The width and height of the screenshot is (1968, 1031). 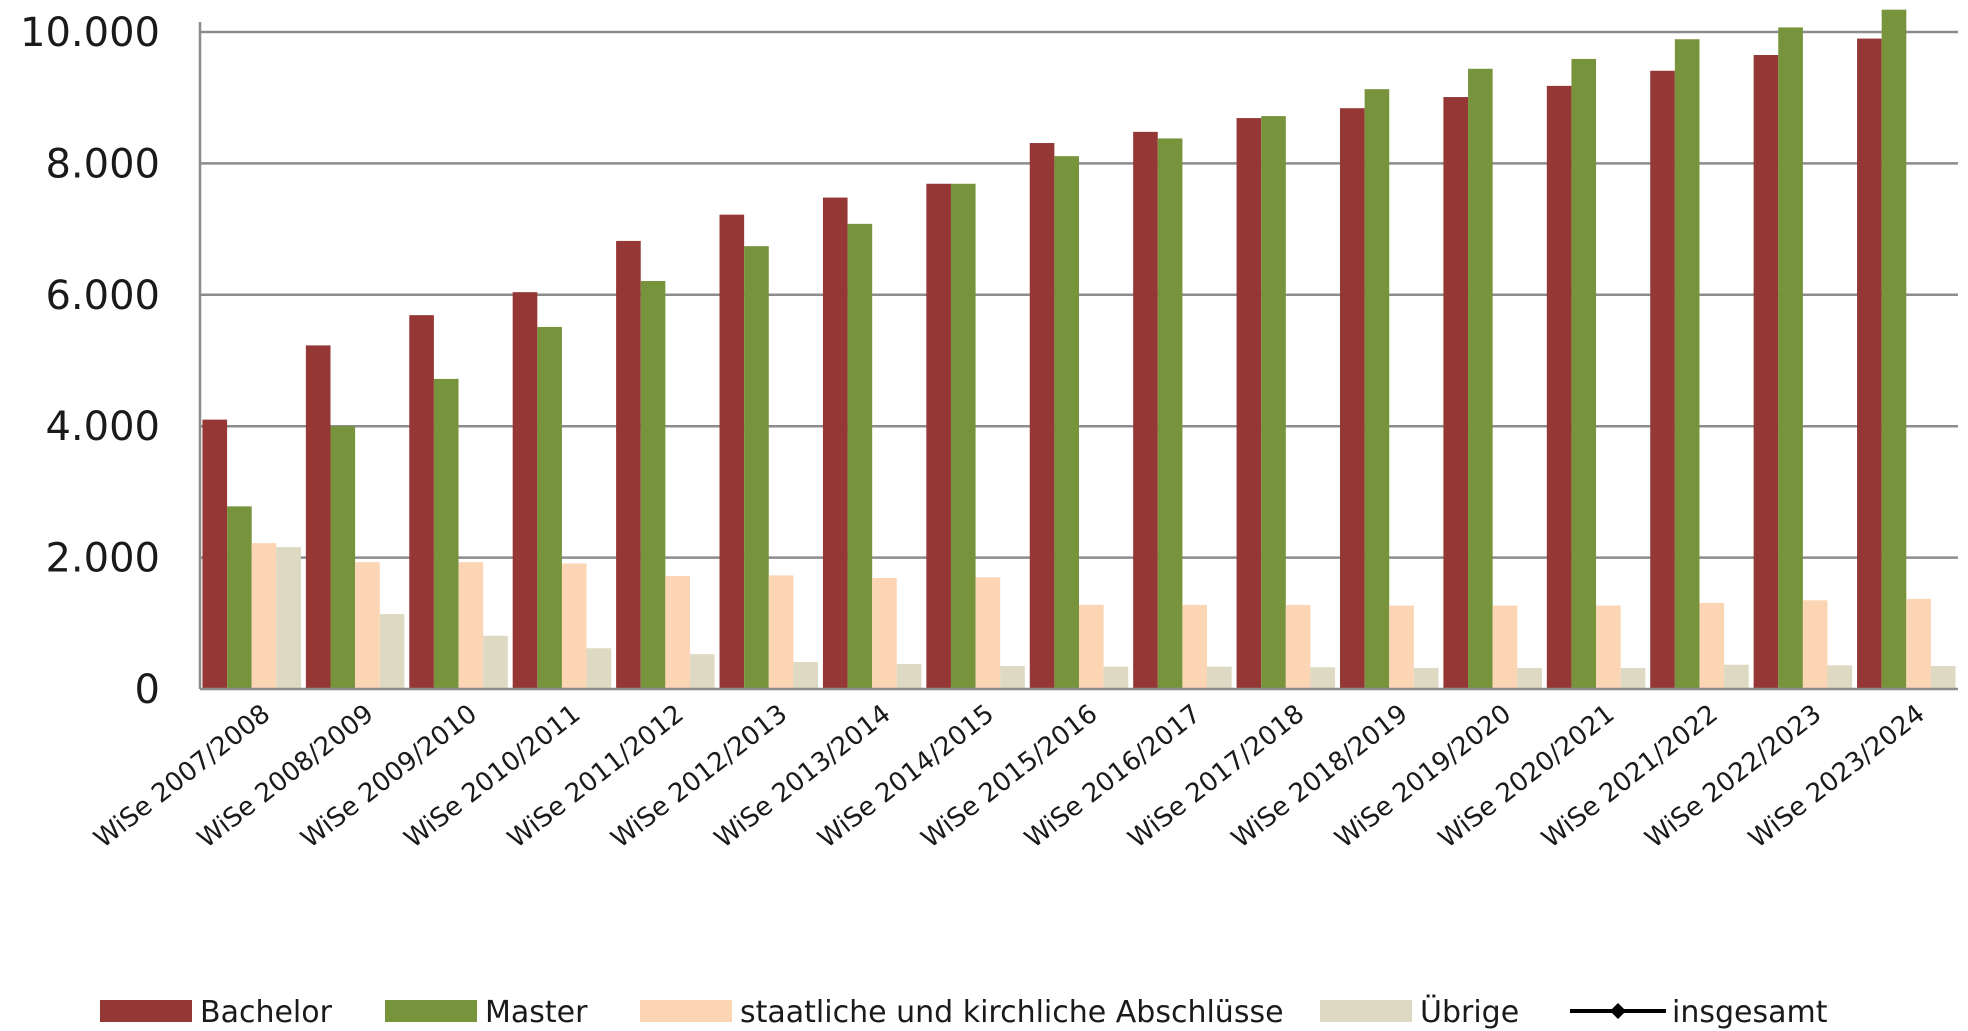 I want to click on y-tick-label: 2.000, so click(x=102, y=559).